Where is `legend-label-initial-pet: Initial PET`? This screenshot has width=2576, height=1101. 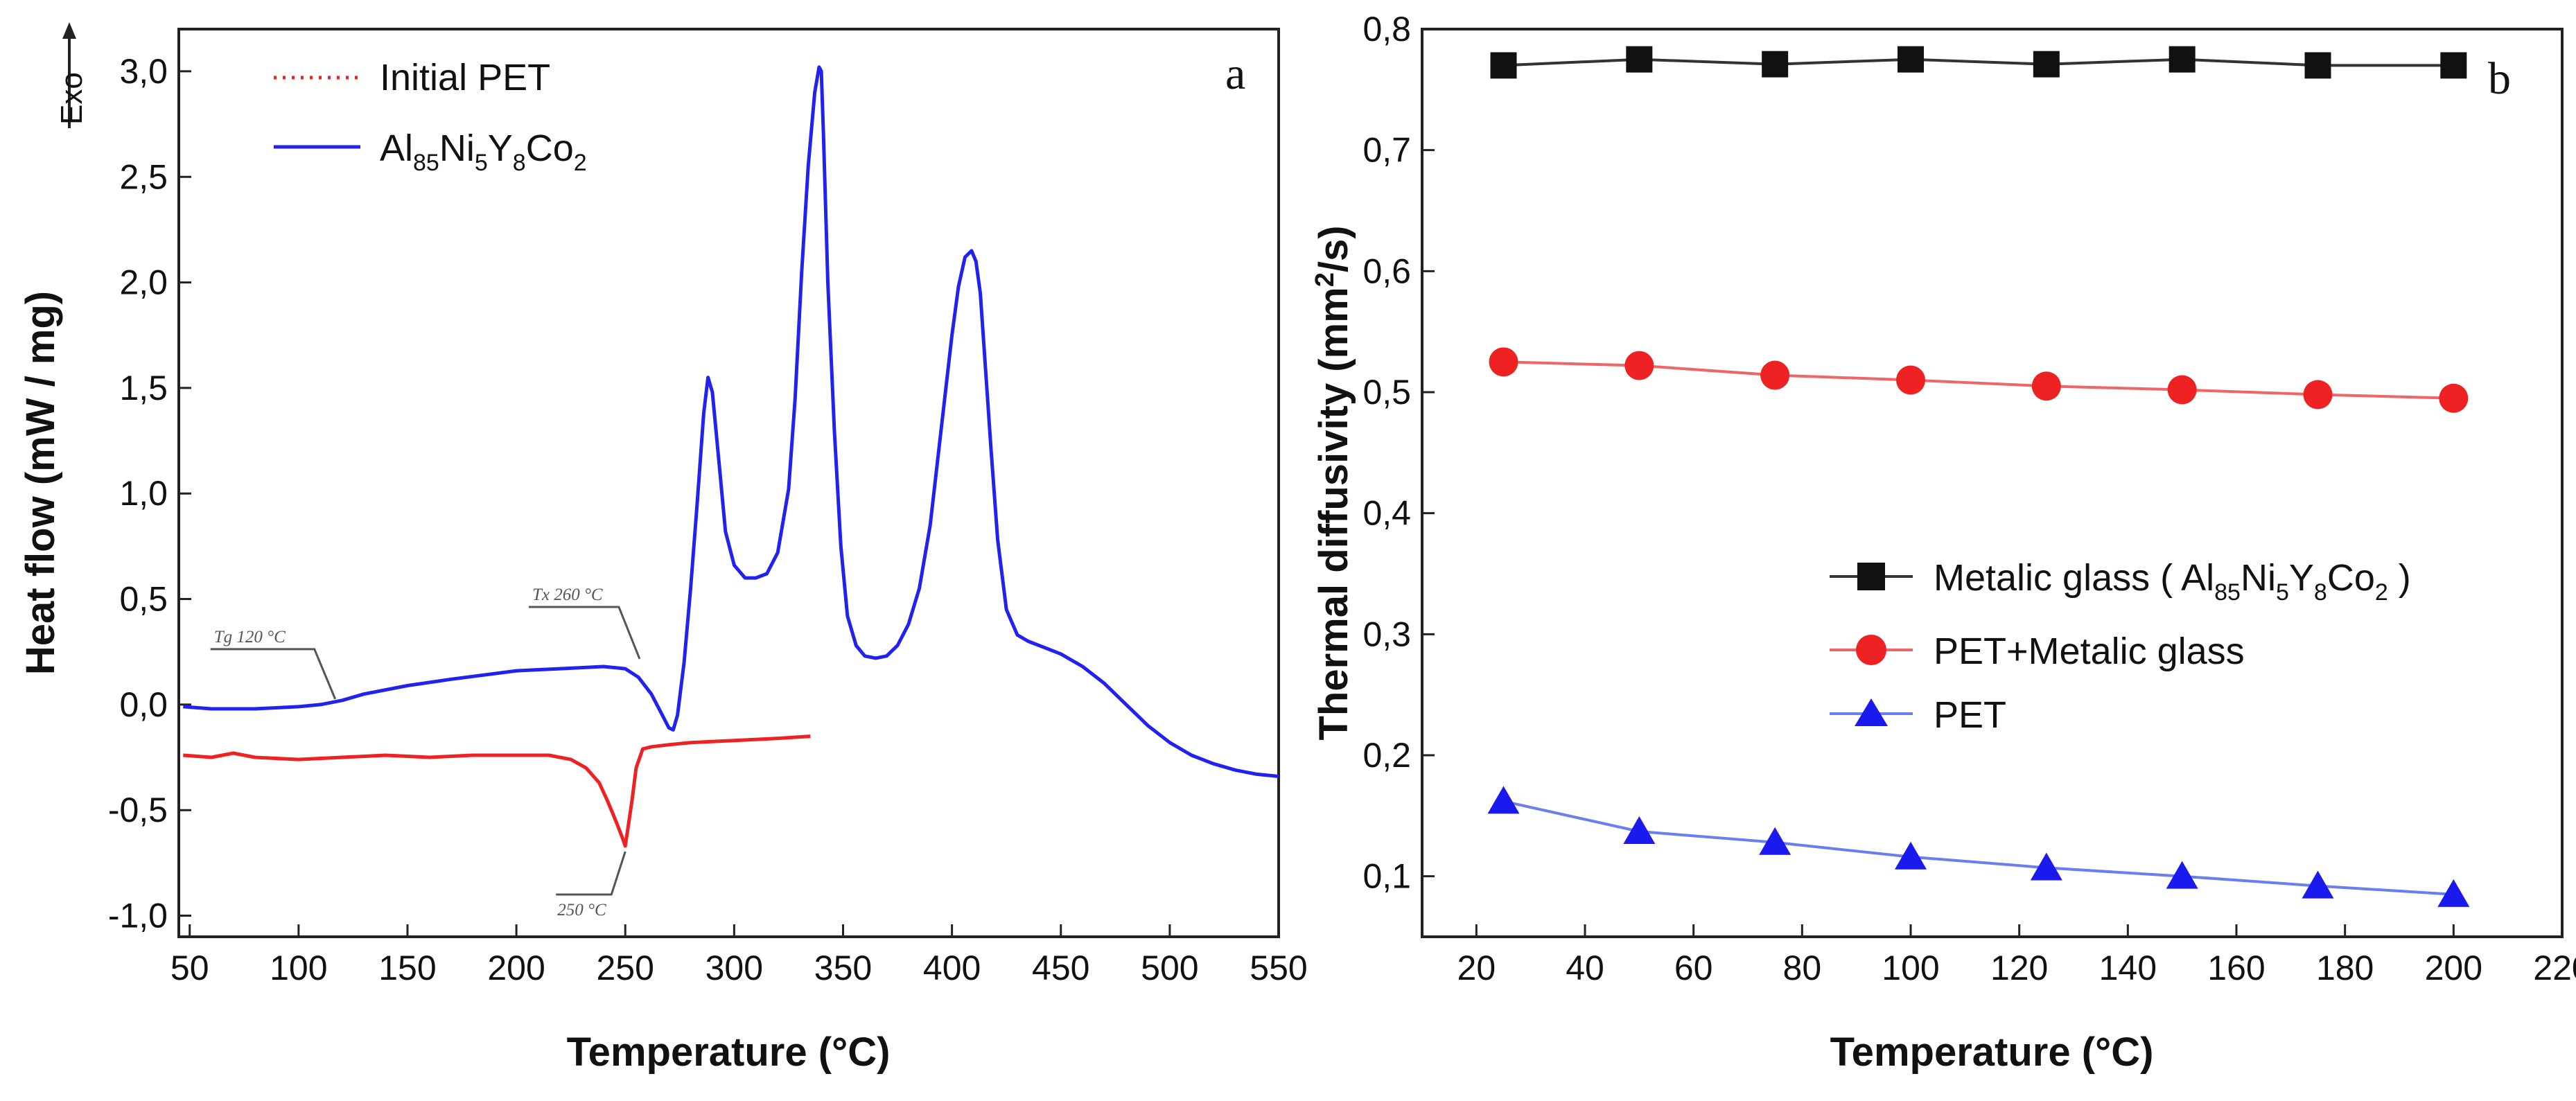 legend-label-initial-pet: Initial PET is located at coordinates (465, 77).